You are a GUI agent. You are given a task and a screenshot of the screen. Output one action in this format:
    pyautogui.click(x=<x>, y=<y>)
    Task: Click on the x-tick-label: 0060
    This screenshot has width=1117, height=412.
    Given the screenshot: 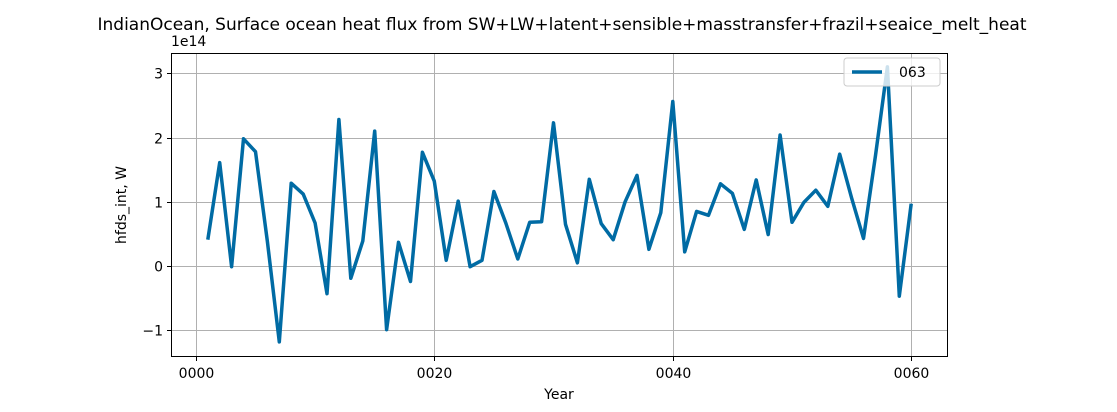 What is the action you would take?
    pyautogui.click(x=912, y=374)
    